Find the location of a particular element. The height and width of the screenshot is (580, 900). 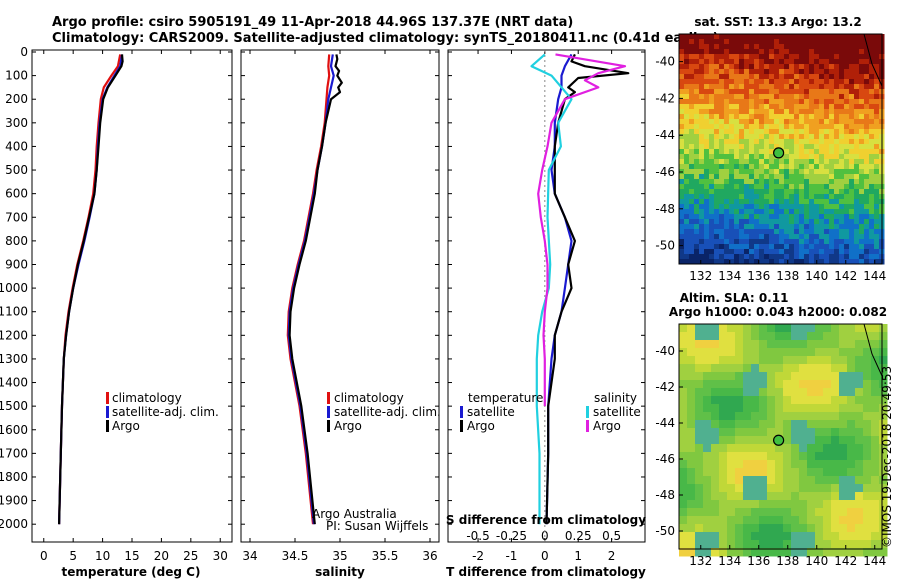

map-x-tick-label: 136 is located at coordinates (758, 561).